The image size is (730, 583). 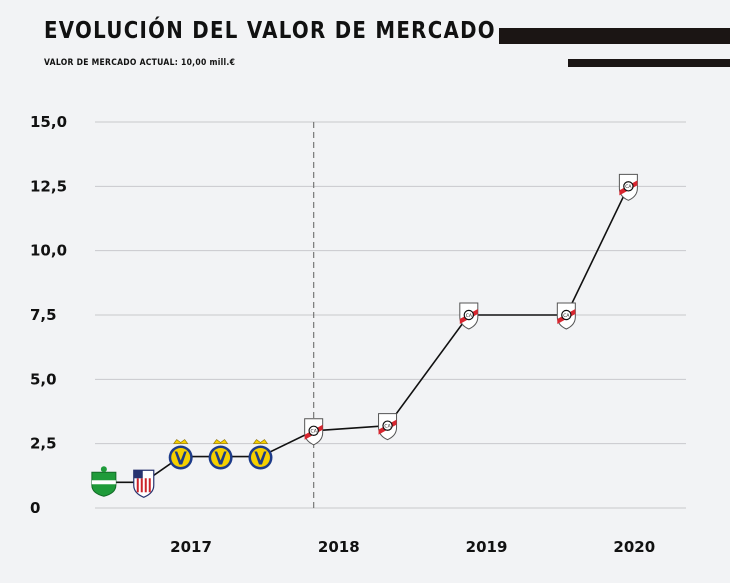 What do you see at coordinates (614, 36) in the screenshot?
I see `decorative-bar-top` at bounding box center [614, 36].